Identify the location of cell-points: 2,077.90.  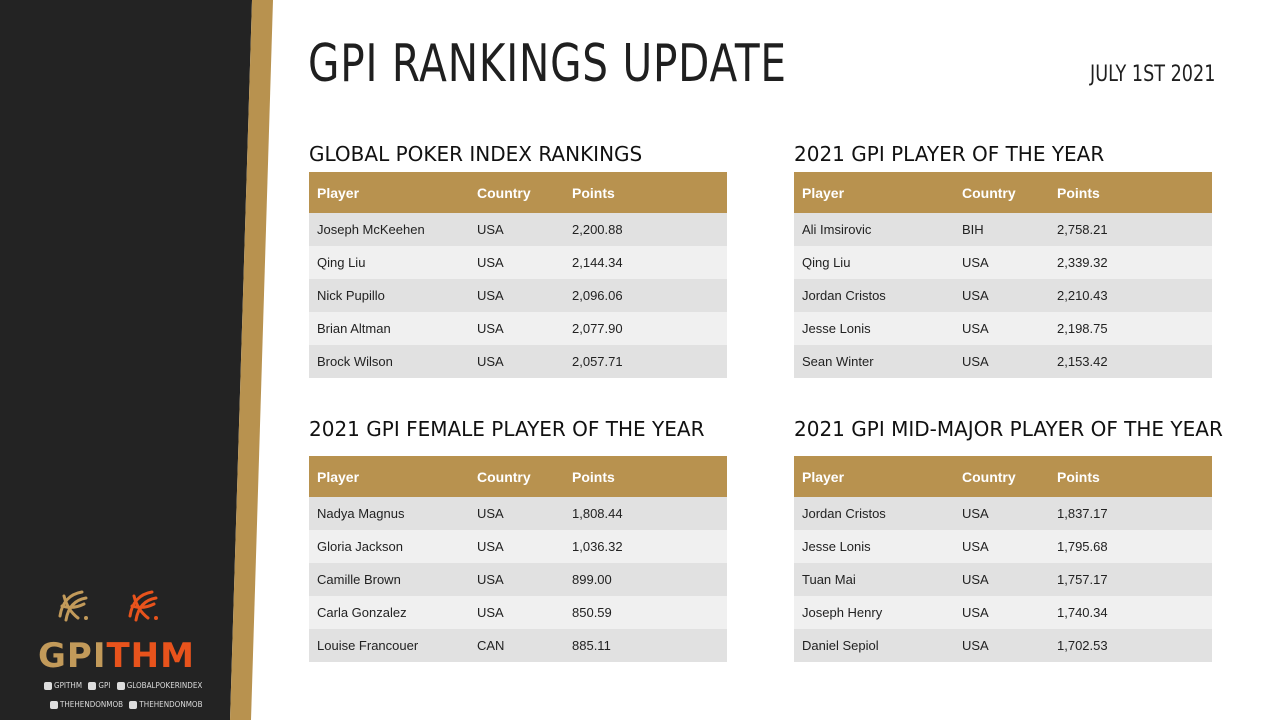
(649, 328).